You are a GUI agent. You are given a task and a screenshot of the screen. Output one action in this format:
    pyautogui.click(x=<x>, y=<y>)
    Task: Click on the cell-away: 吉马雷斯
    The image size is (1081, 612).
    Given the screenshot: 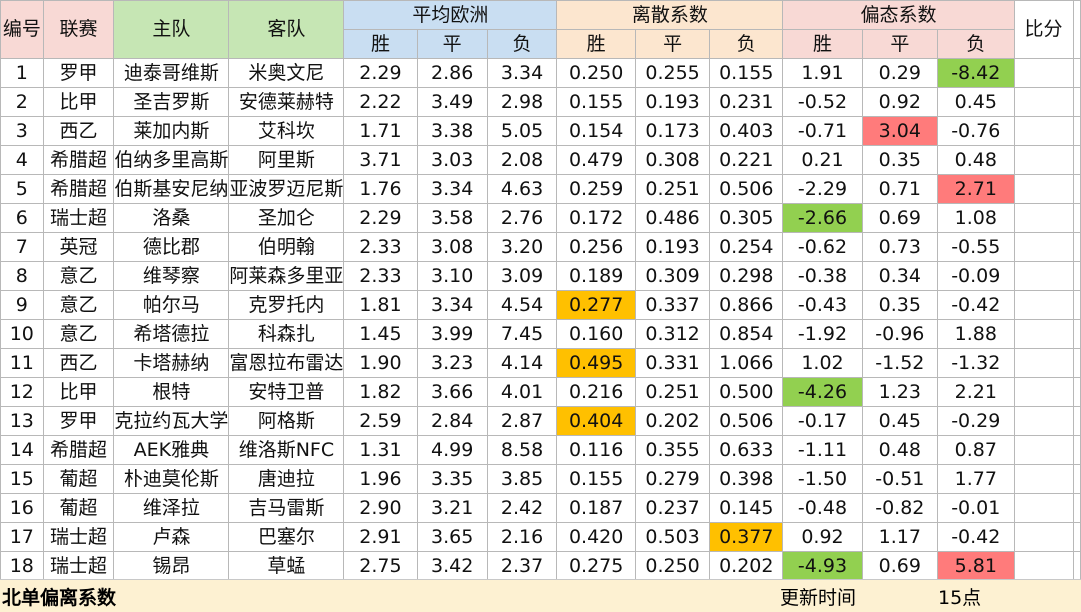 What is the action you would take?
    pyautogui.click(x=286, y=508)
    